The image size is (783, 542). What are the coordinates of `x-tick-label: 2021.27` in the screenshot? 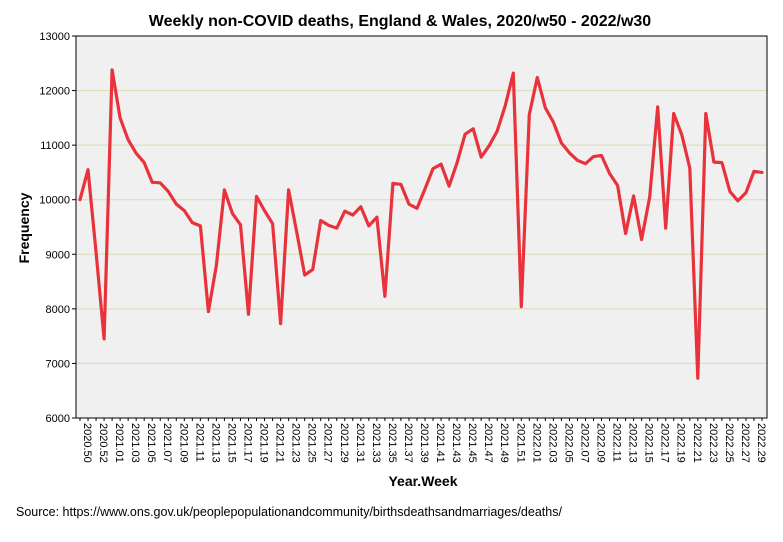 It's located at (328, 443).